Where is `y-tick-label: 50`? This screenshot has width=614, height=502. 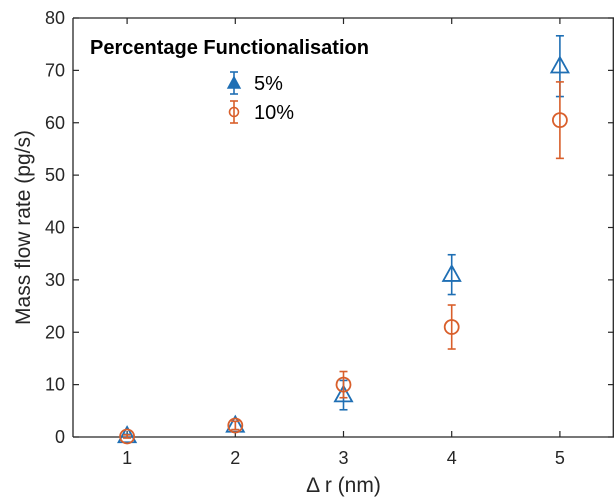
y-tick-label: 50 is located at coordinates (55, 175).